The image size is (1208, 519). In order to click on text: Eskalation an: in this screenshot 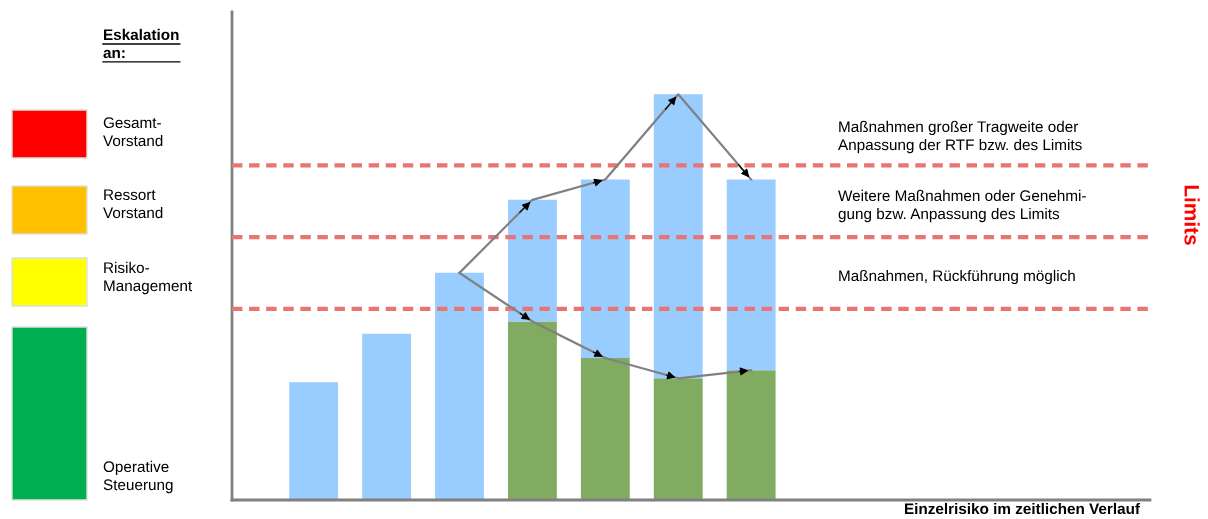, I will do `click(141, 43)`.